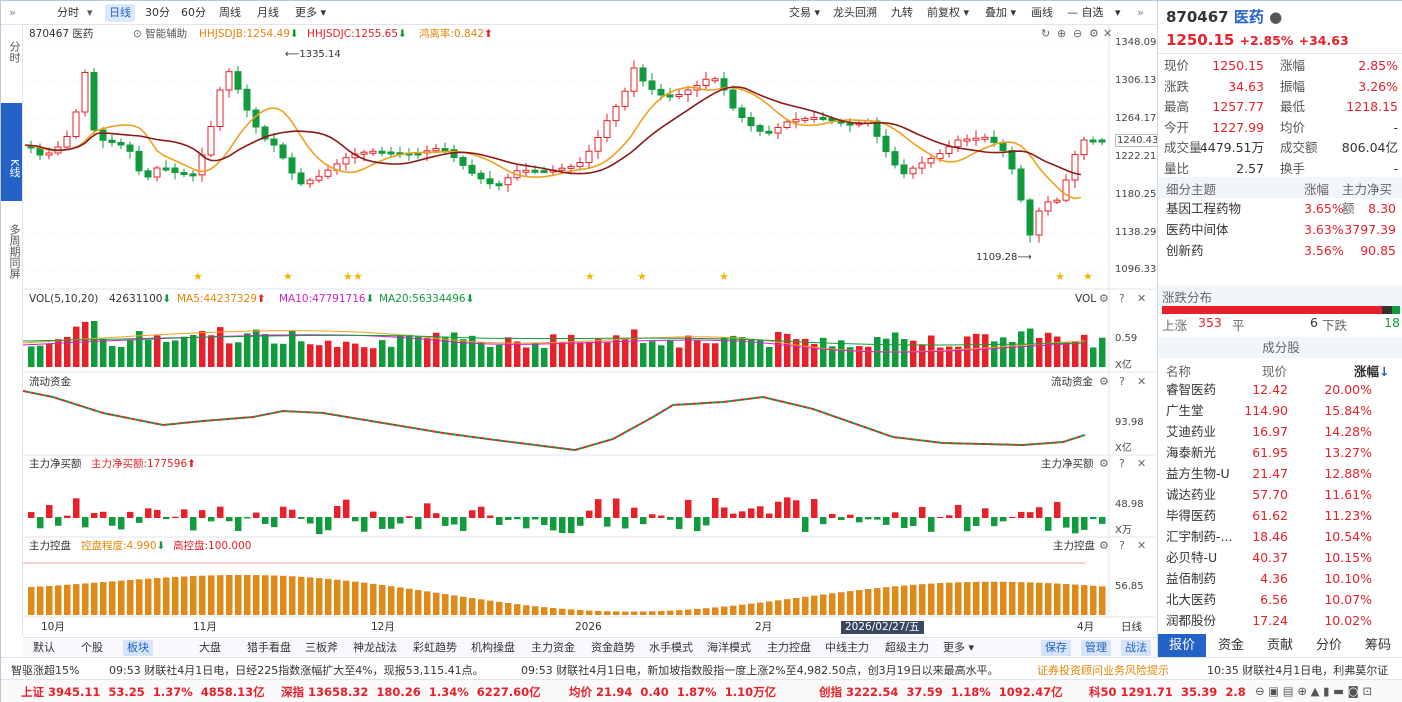 The height and width of the screenshot is (702, 1402). Describe the element at coordinates (435, 647) in the screenshot. I see `tab-rainbow: 彩虹趋势` at that location.